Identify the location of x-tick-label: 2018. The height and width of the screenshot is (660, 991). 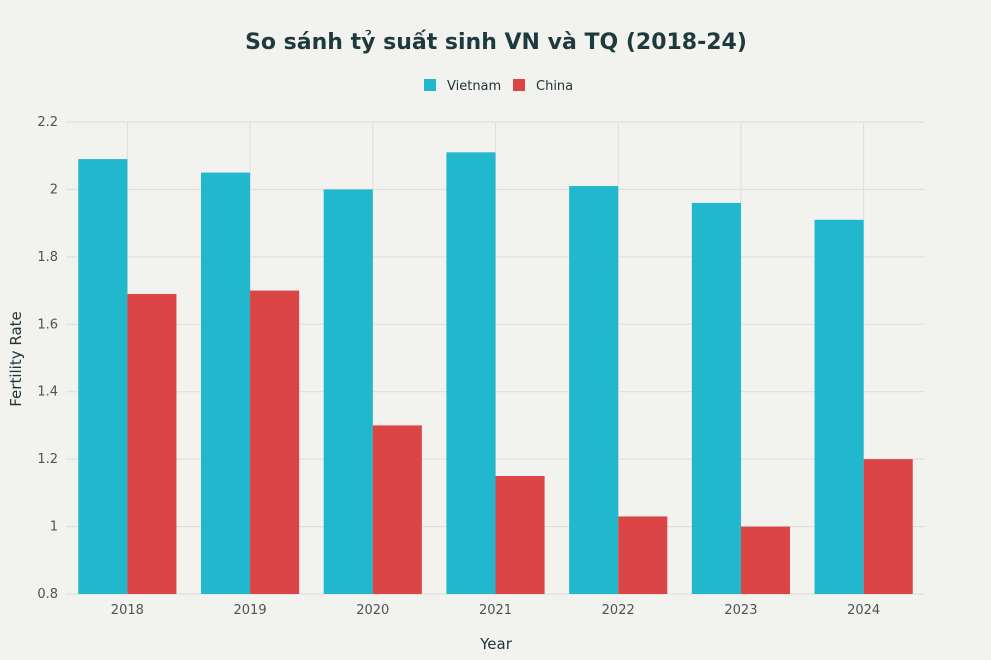
(127, 610).